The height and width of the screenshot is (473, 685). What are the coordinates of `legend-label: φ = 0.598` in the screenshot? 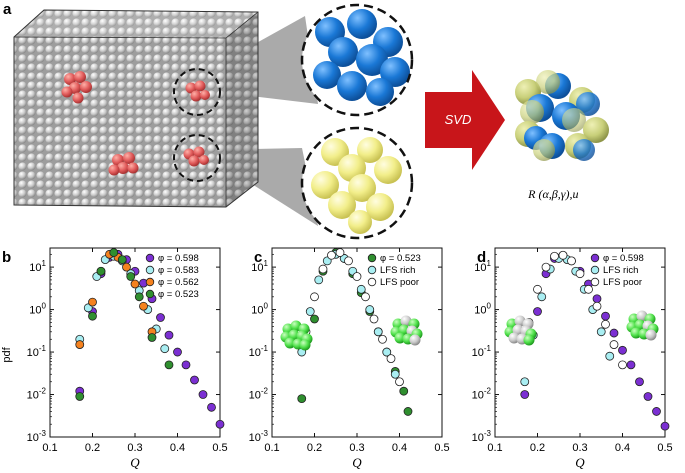 It's located at (178, 258).